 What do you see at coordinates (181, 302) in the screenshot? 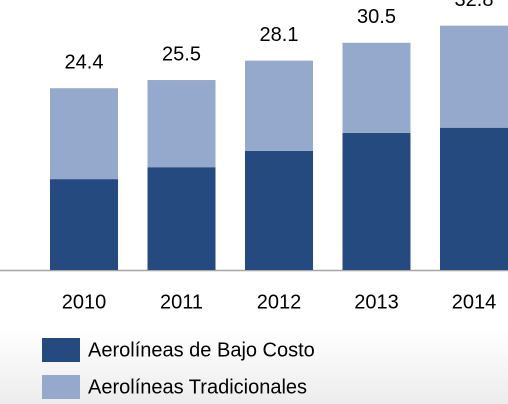
I see `x-tick-label: 2011` at bounding box center [181, 302].